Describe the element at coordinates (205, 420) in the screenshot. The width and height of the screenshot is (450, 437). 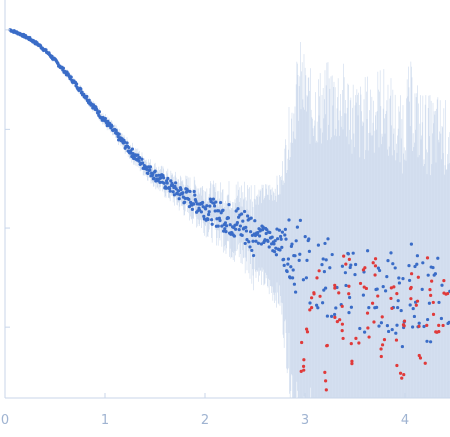
I see `x-tick-label: 2` at that location.